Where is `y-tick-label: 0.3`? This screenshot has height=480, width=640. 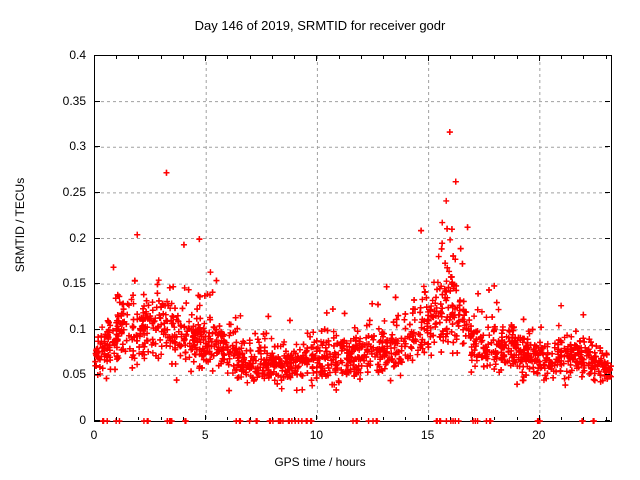 y-tick-label: 0.3 is located at coordinates (77, 146).